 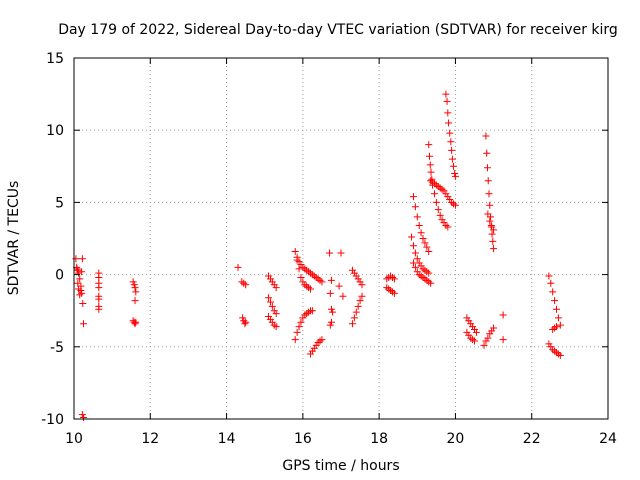 I want to click on series-sat-o, so click(x=390, y=284).